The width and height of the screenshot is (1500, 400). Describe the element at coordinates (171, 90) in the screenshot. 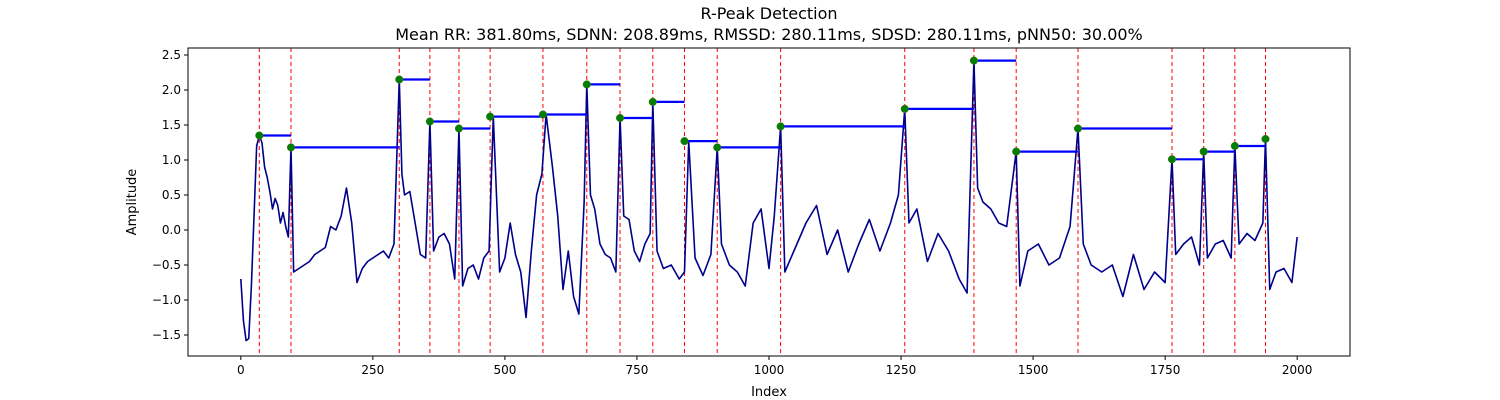

I see `y-tick-label: 2.0` at that location.